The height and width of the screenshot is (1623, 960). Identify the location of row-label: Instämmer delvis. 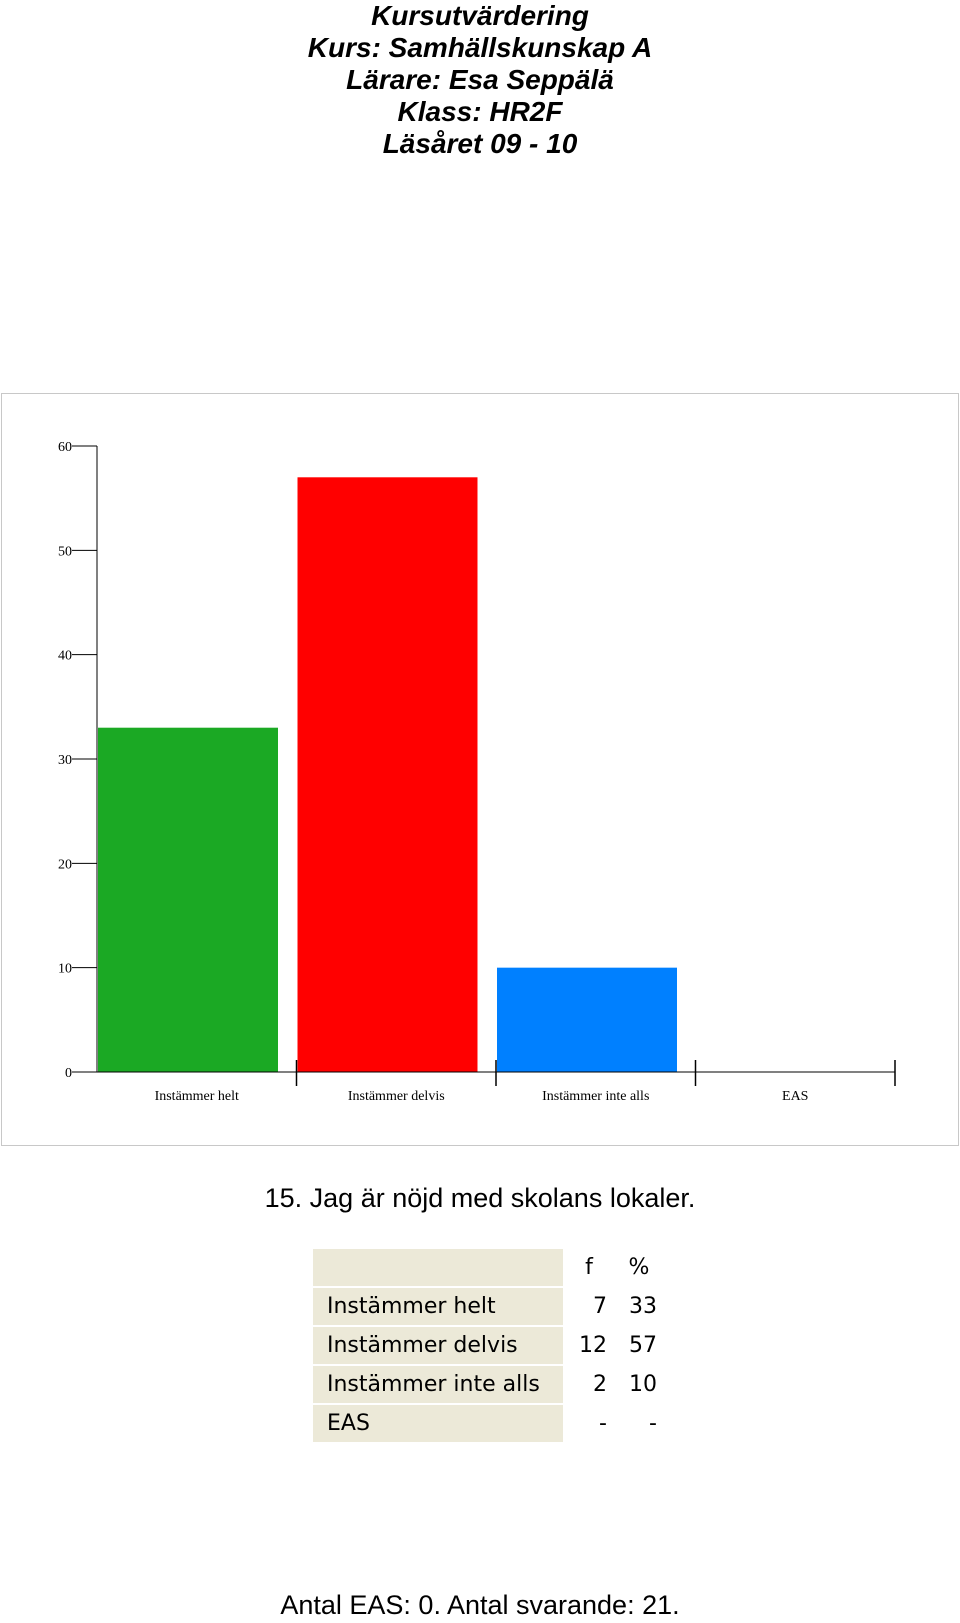
(439, 1346).